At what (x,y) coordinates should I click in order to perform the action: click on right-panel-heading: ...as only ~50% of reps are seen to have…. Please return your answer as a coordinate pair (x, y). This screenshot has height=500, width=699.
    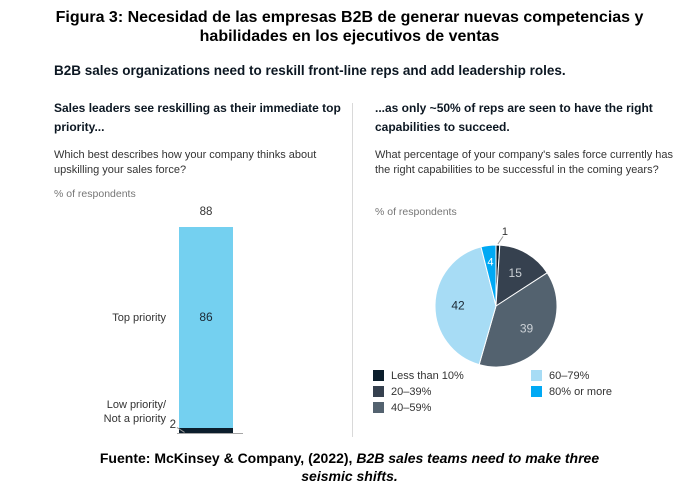
    Looking at the image, I should click on (514, 117).